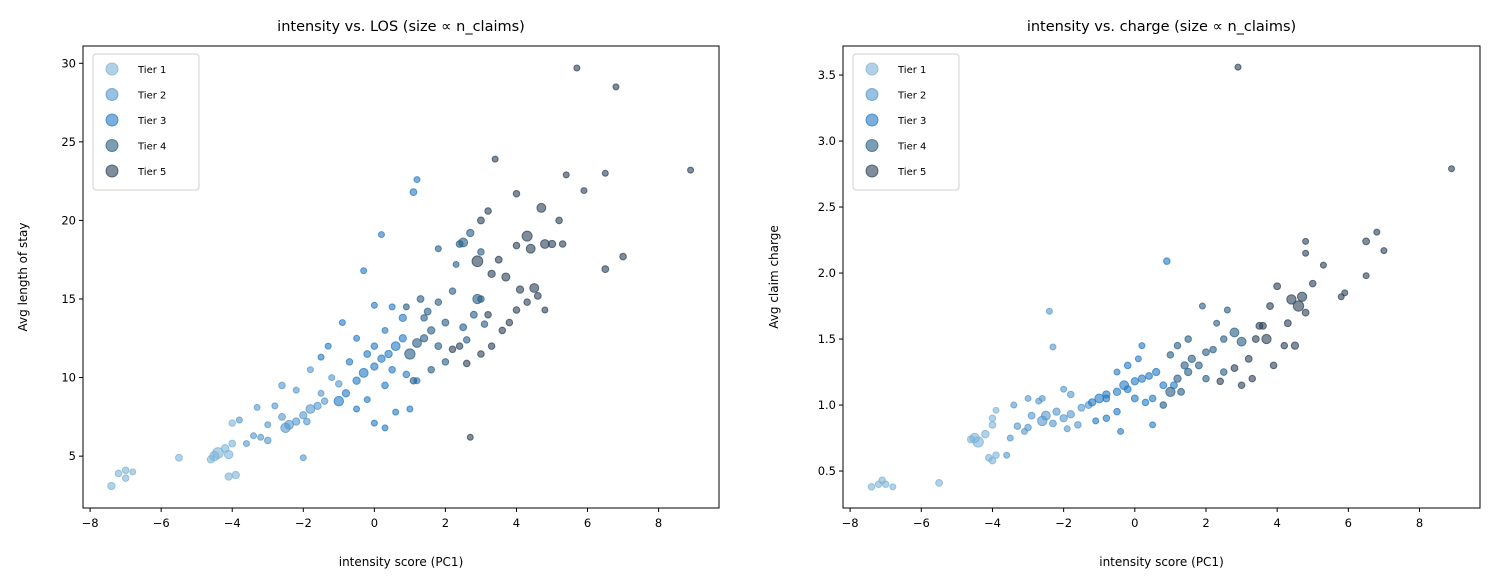  What do you see at coordinates (68, 378) in the screenshot?
I see `y-tick-label: 10` at bounding box center [68, 378].